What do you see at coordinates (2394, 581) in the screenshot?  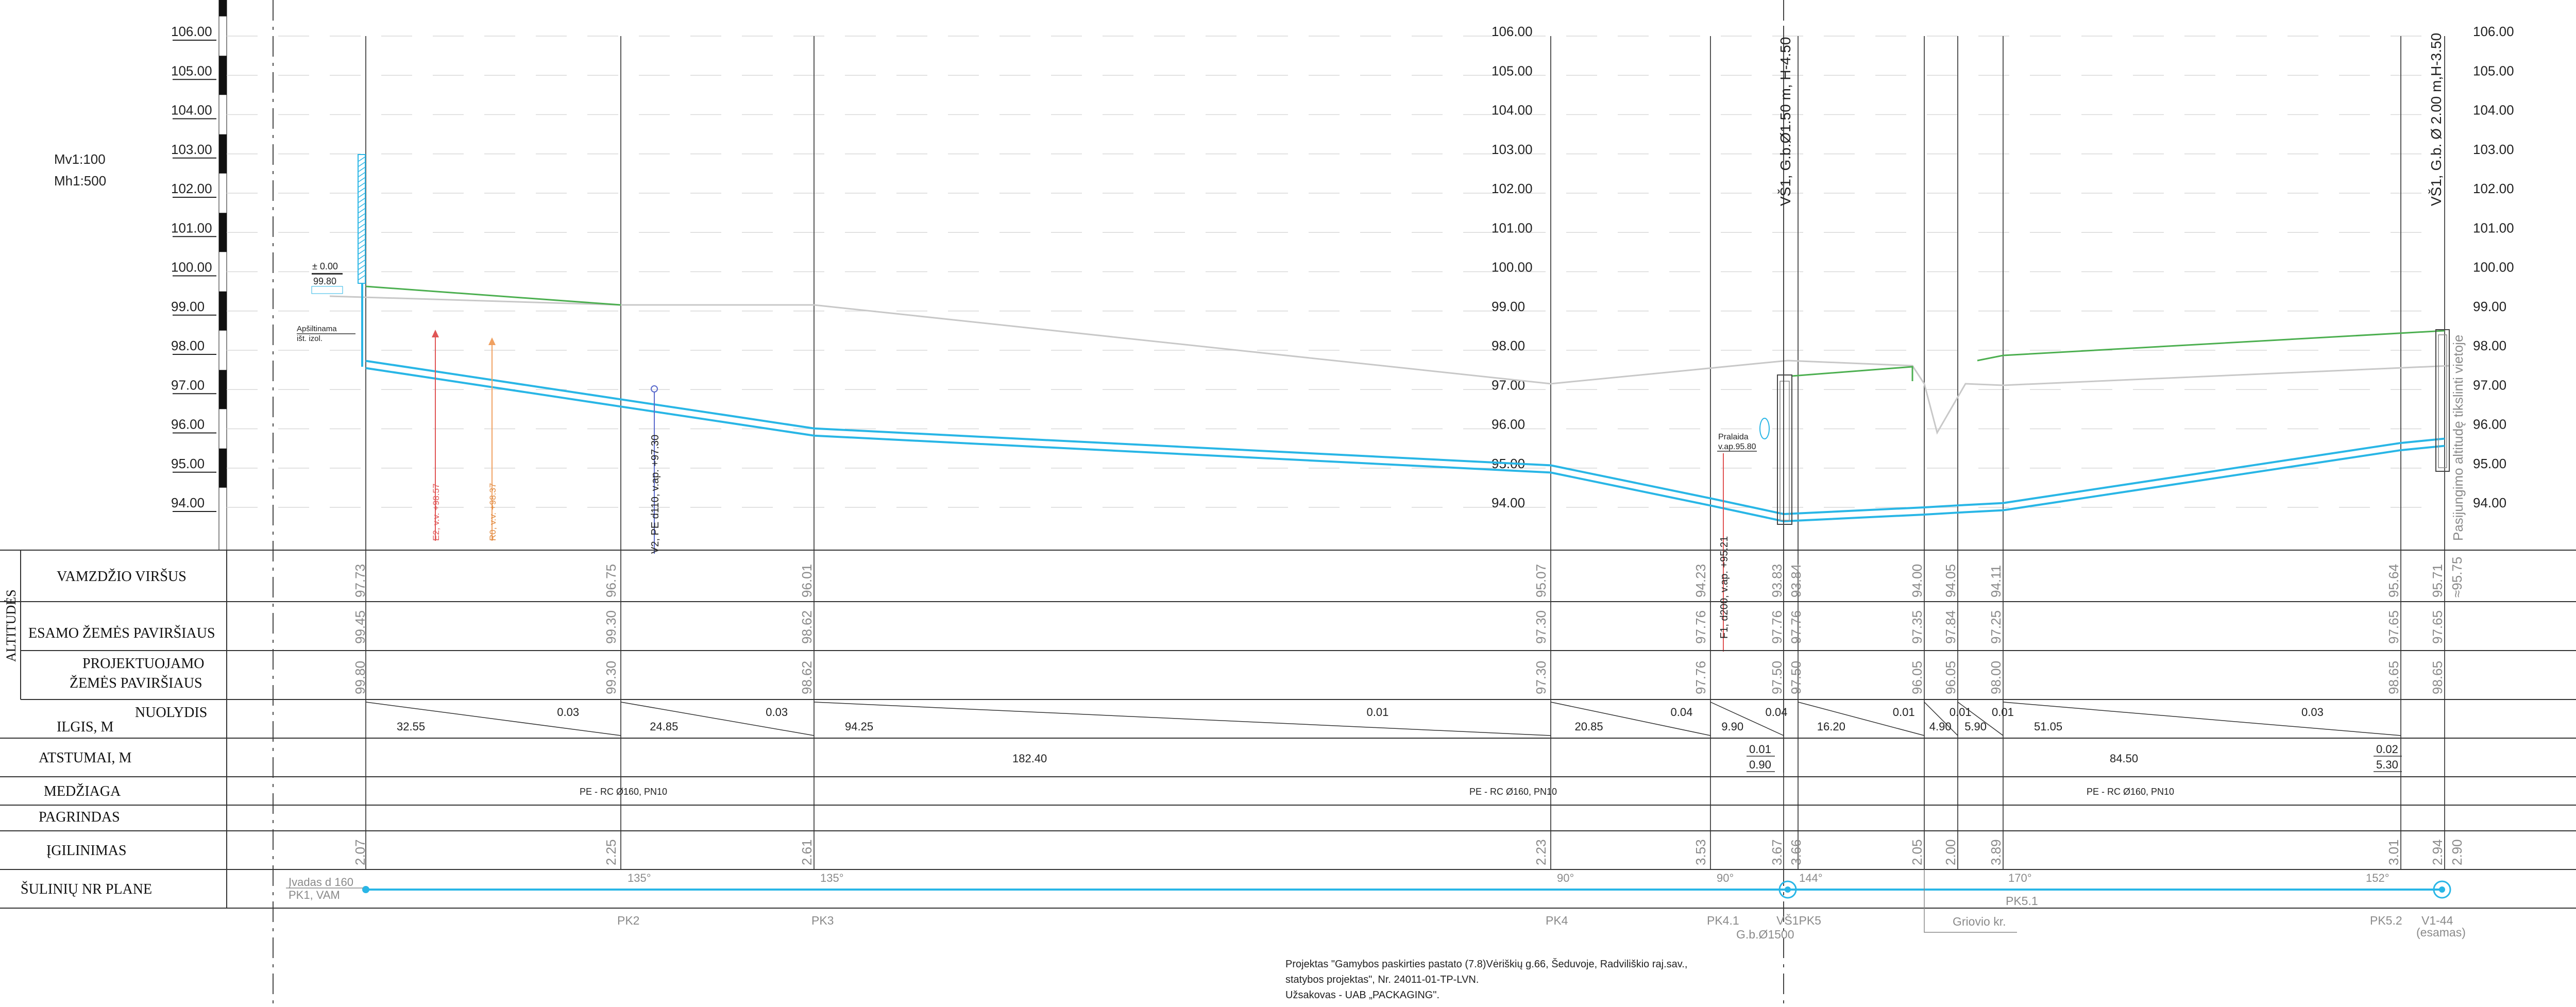 I see `pipe-top-value: 95.64` at bounding box center [2394, 581].